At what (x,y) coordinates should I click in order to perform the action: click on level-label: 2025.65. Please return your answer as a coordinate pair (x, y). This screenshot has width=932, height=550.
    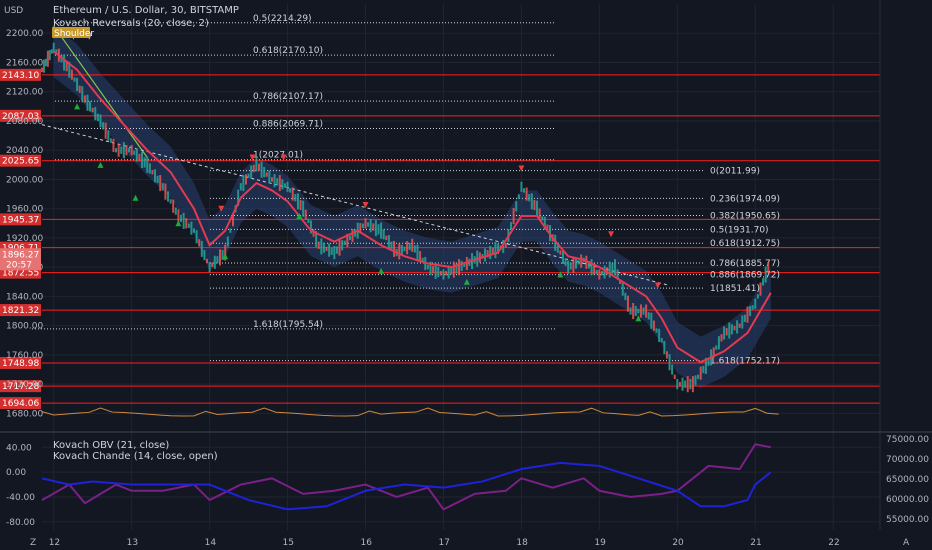
    Looking at the image, I should click on (20, 162).